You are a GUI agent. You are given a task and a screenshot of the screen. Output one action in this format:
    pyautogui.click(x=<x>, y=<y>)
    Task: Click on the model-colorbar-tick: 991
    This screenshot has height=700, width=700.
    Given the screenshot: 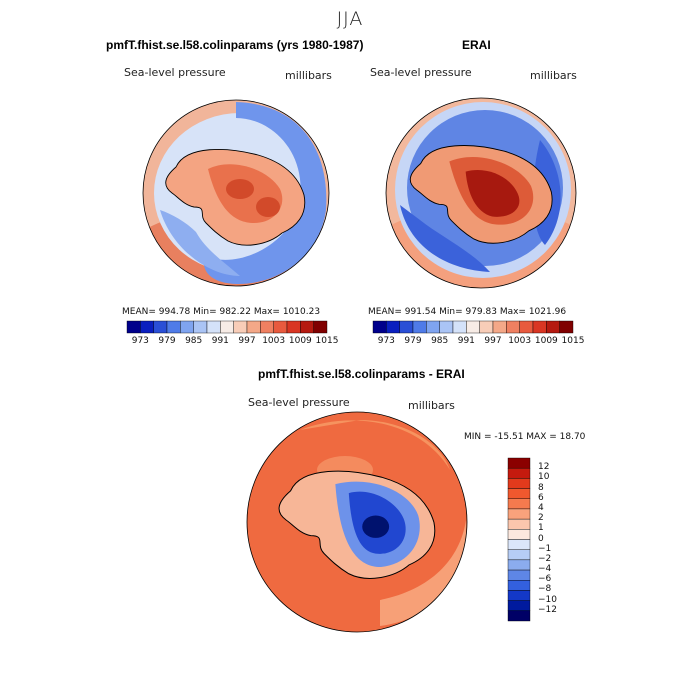 What is the action you would take?
    pyautogui.click(x=220, y=341)
    